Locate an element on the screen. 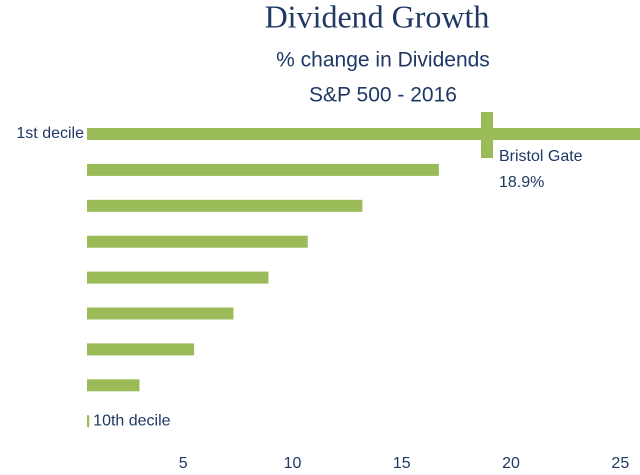 This screenshot has height=475, width=640. y-tick-label: 10th decile is located at coordinates (131, 420).